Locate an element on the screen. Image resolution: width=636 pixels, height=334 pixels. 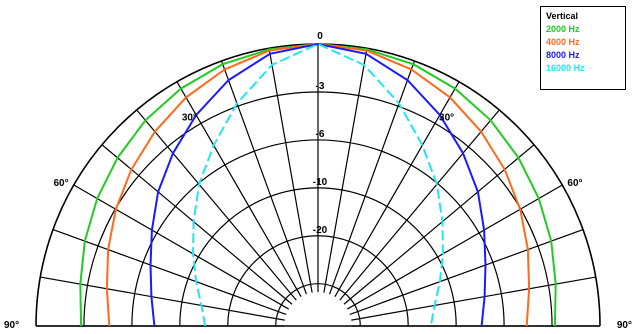
legend-item: 8000 Hz is located at coordinates (583, 55).